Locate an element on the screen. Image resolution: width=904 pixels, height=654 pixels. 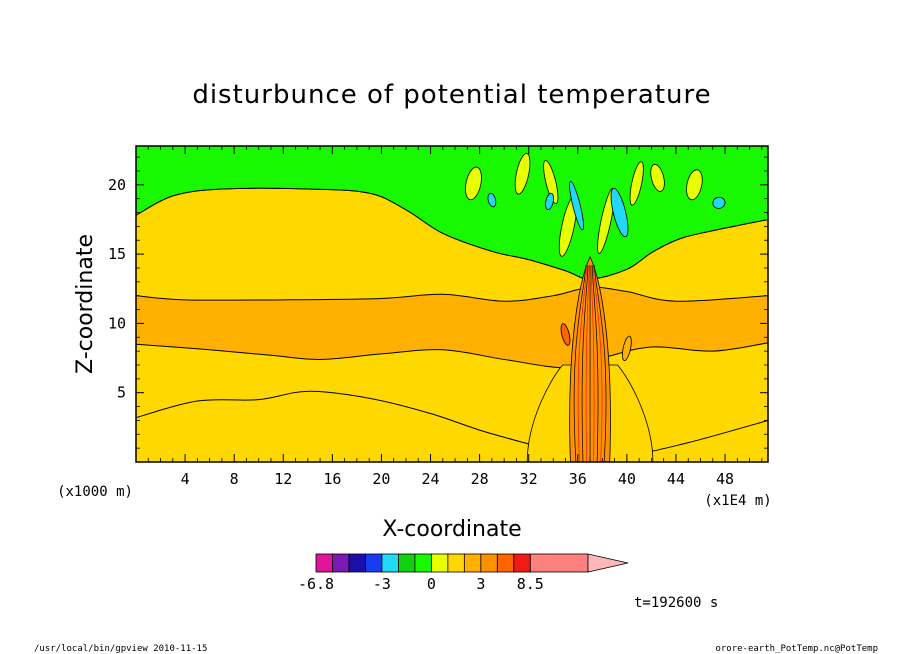
x-tick-label-20: 20 is located at coordinates (381, 479).